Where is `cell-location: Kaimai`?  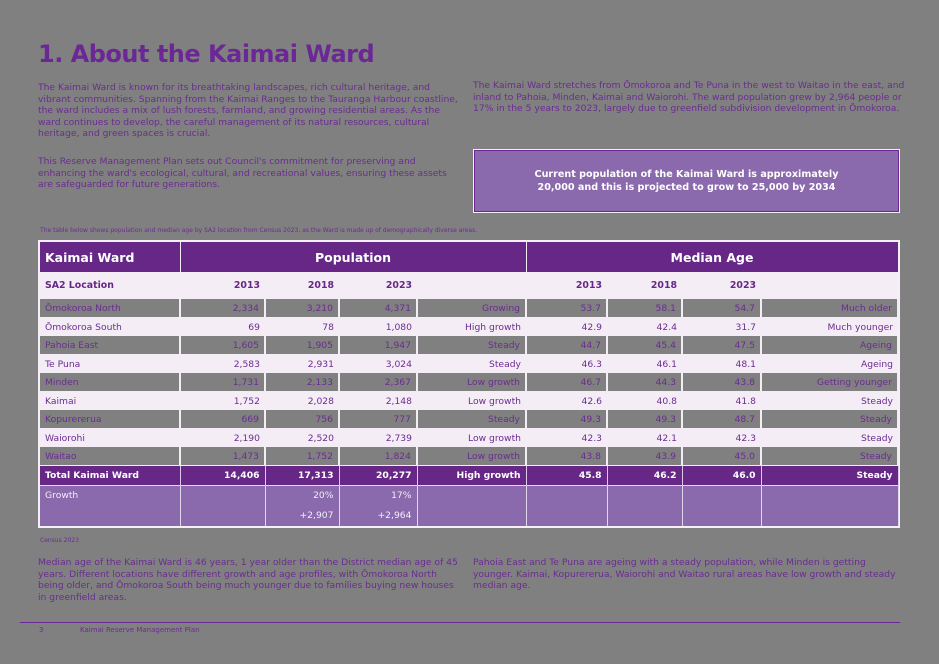
cell-location: Kaimai is located at coordinates (110, 400).